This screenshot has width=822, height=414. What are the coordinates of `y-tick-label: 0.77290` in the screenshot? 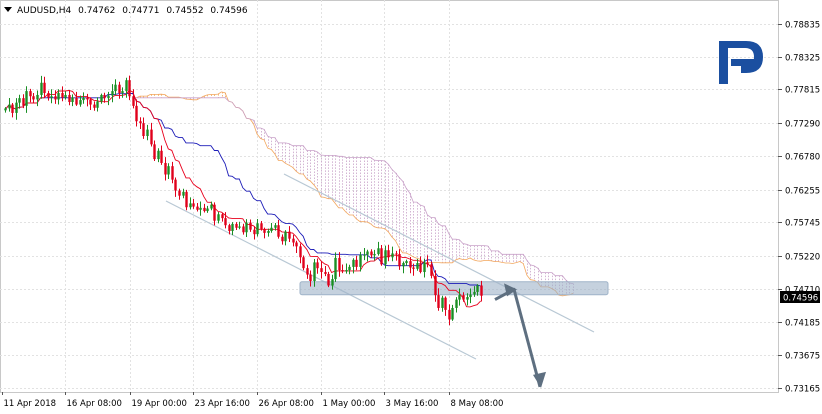 It's located at (802, 125).